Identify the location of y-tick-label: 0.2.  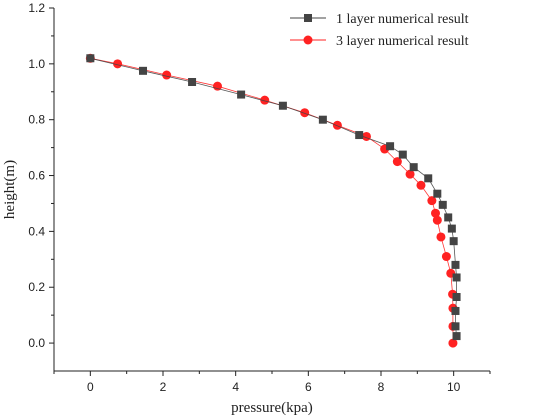
(36, 287).